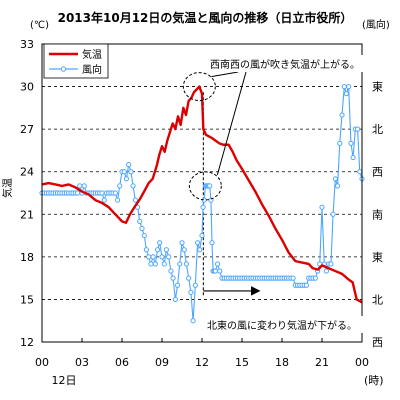  I want to click on y2-axis-unit: (風向), so click(376, 24).